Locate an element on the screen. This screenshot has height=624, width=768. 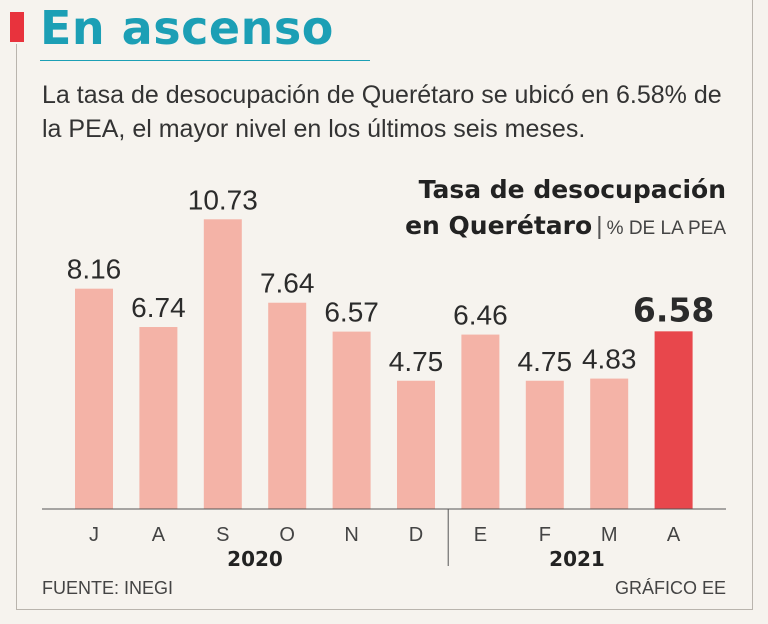
bar-value-label: 6.74 is located at coordinates (158, 307).